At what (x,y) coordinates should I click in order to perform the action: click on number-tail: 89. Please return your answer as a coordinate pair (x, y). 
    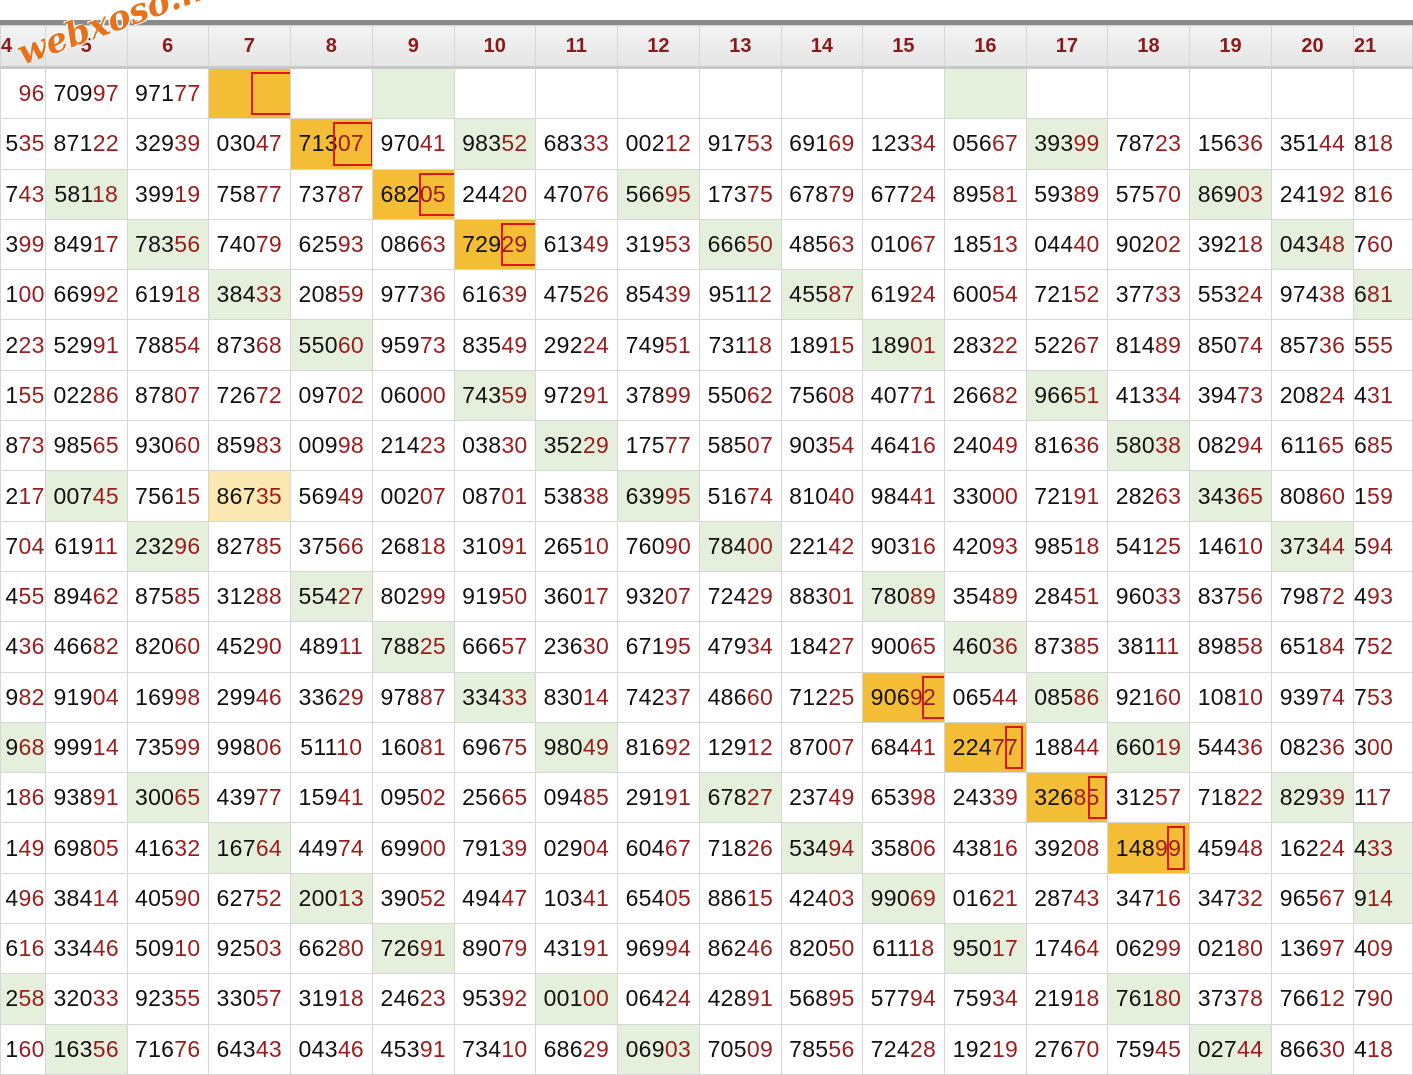
    Looking at the image, I should click on (1168, 344).